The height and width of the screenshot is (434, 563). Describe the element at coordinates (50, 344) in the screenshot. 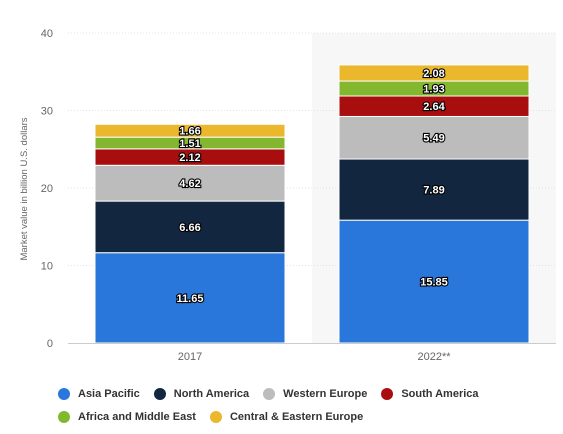

I see `y-tick-label: 0` at that location.